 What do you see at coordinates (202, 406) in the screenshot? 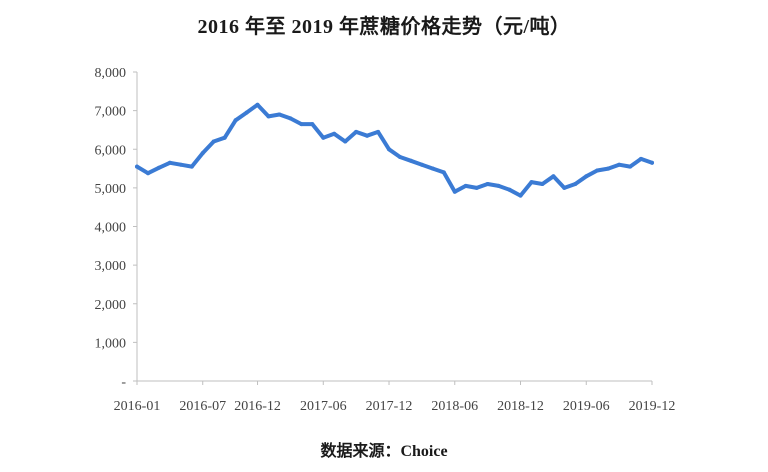
I see `x-tick-label: 2016-07` at bounding box center [202, 406].